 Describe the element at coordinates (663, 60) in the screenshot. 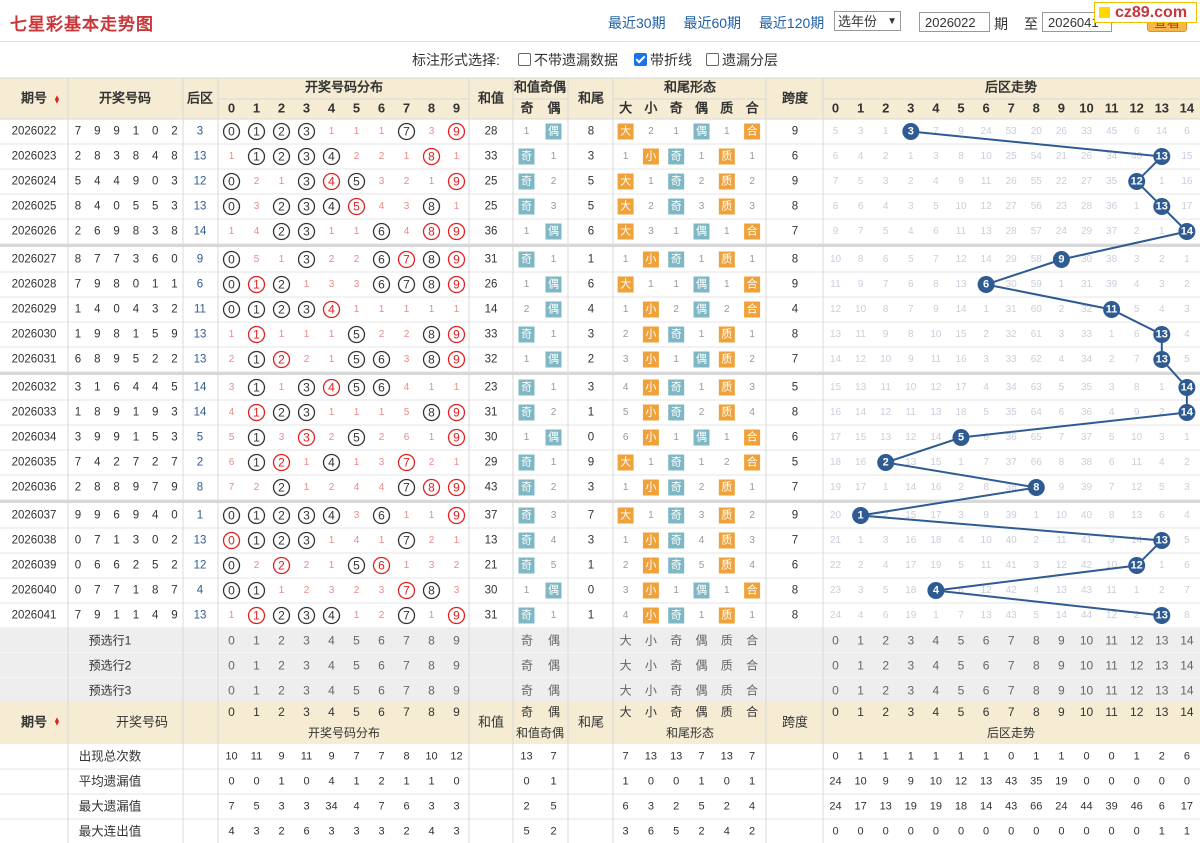

I see `option-polyline: 带折线` at that location.